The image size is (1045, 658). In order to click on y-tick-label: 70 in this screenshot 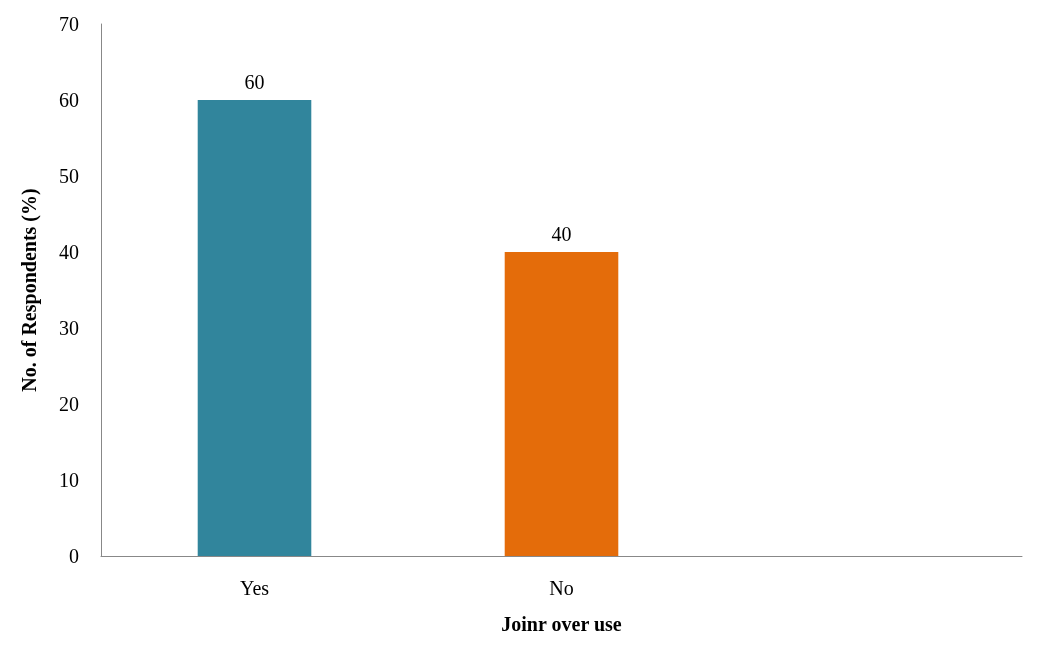, I will do `click(69, 24)`.